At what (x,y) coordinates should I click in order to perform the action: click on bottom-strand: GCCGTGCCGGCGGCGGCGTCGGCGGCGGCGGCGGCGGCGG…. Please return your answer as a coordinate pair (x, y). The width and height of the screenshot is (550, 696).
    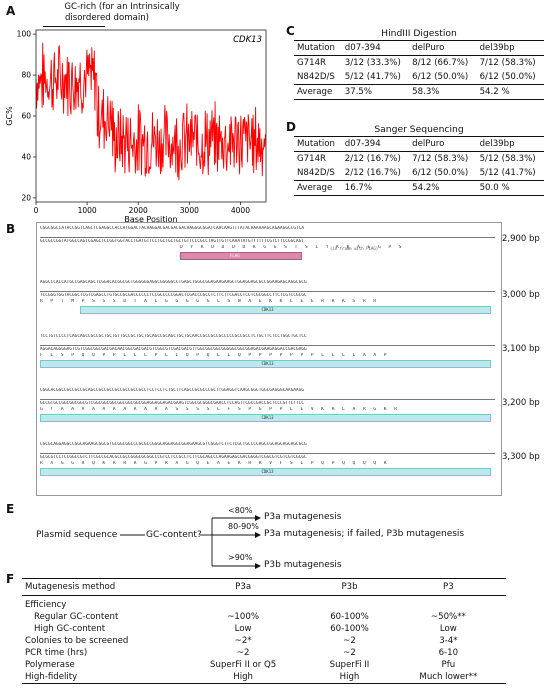
    Looking at the image, I should click on (172, 403).